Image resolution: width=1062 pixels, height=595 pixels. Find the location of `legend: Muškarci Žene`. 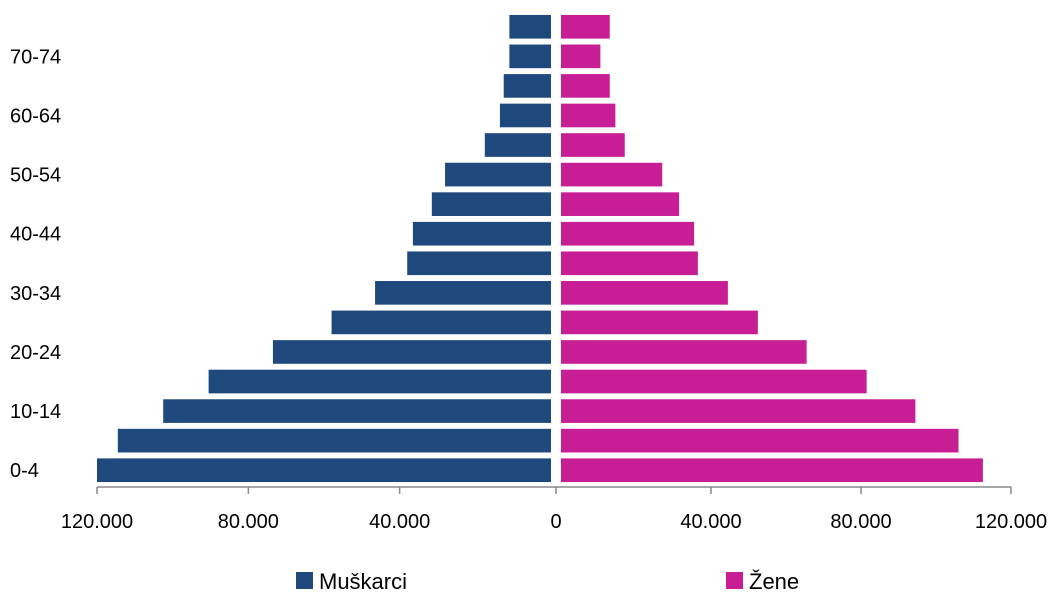

legend: Muškarci Žene is located at coordinates (547, 581).